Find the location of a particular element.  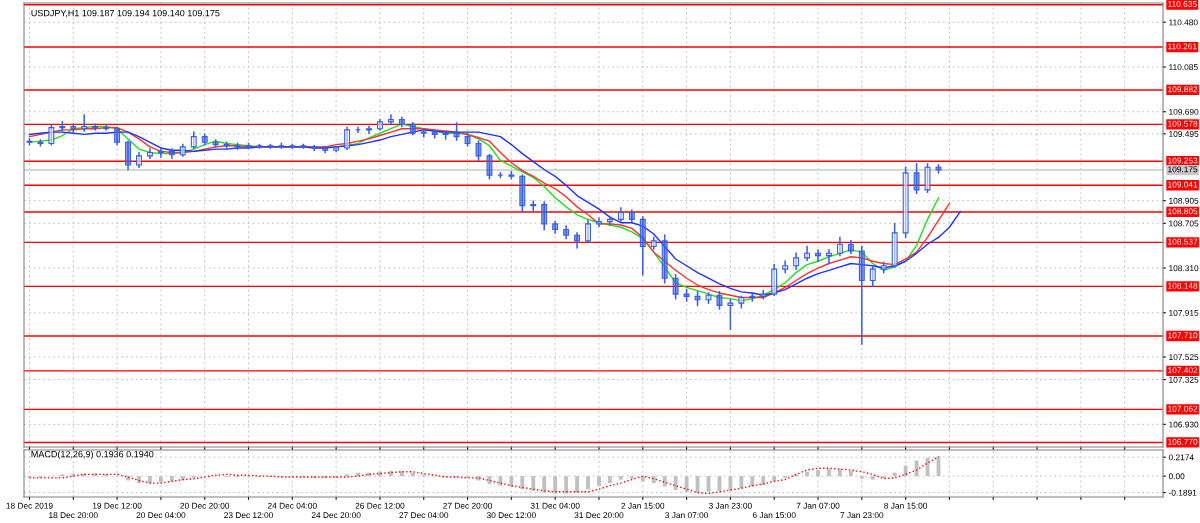

ref-line-label: 110.635 is located at coordinates (1182, 4).